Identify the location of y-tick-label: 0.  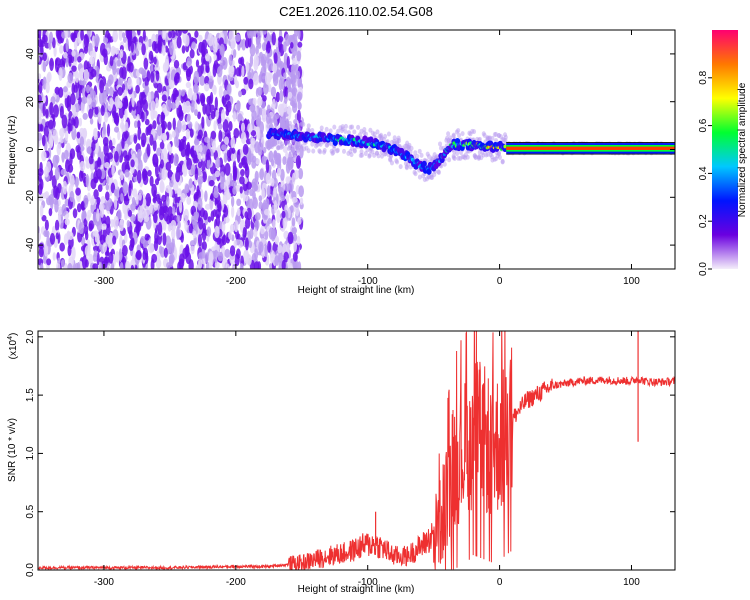
(30, 149).